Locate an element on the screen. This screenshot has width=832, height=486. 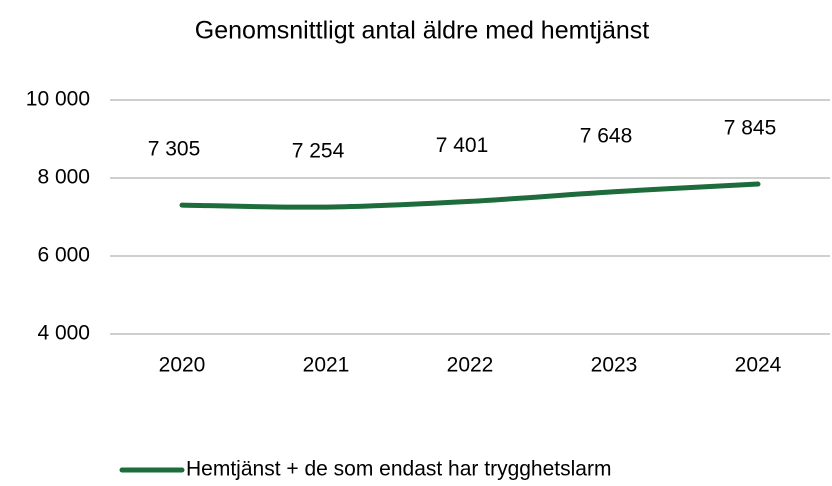
y-tick-label: 10 000 is located at coordinates (58, 99).